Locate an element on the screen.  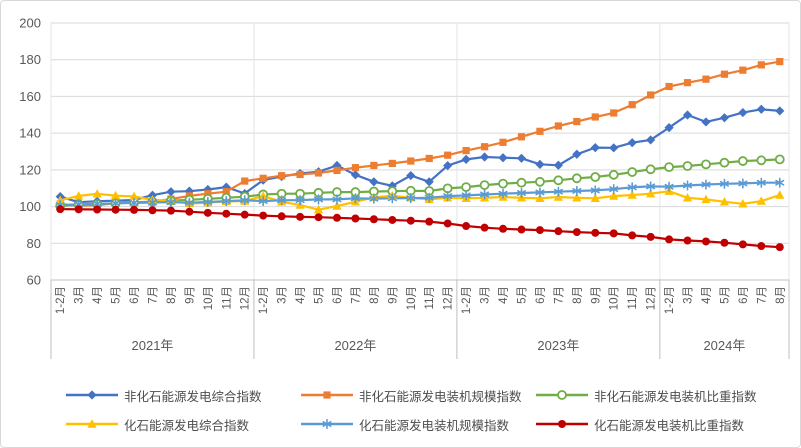
month-label: 9月 is located at coordinates (393, 295).